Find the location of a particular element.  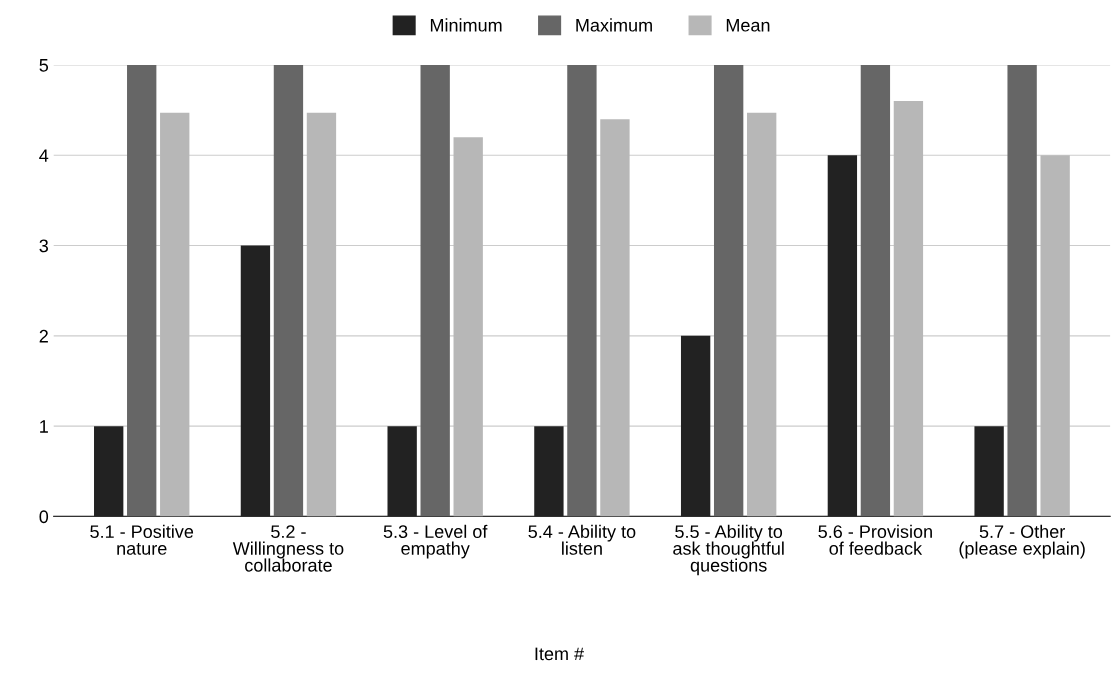

x-tick-label: 5.6 - Provision of feedback is located at coordinates (875, 539).